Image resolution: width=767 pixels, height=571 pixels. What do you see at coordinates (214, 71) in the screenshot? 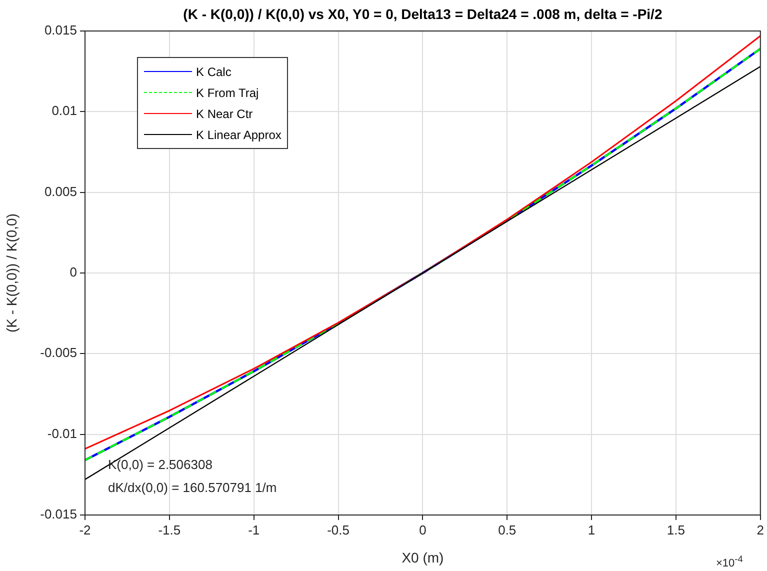
I see `legend-label: K Calc` at bounding box center [214, 71].